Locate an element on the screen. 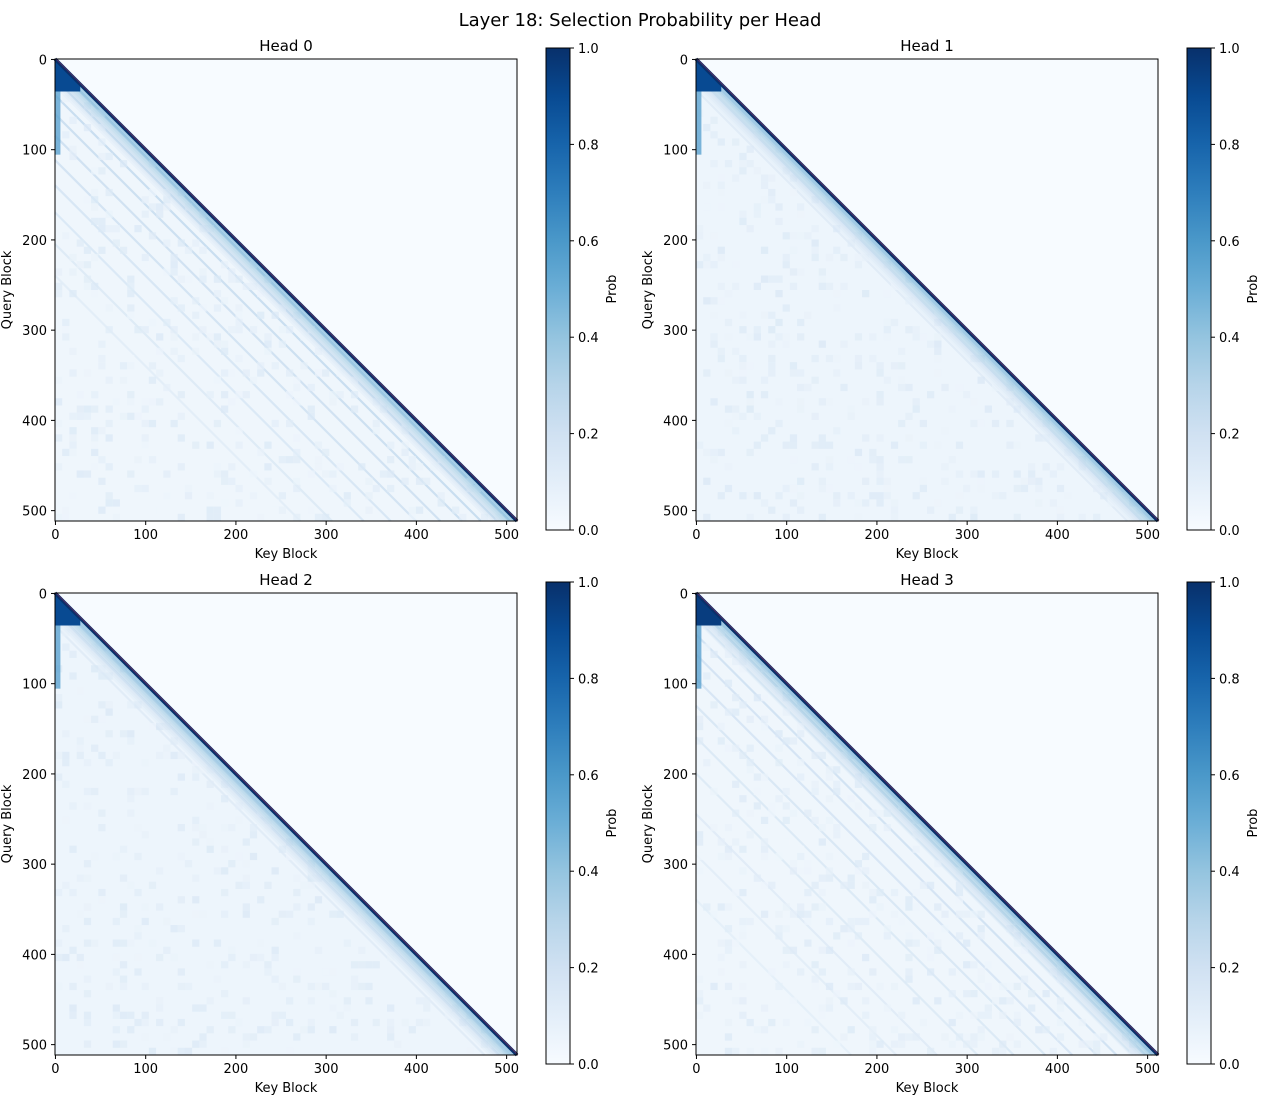 Image resolution: width=1280 pixels, height=1102 pixels. y-tick-label: 0 is located at coordinates (43, 594).